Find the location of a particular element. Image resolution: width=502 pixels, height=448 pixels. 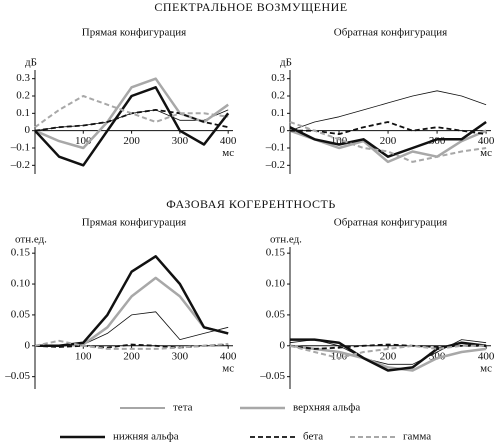

x-tick-label: 100 is located at coordinates (83, 356).